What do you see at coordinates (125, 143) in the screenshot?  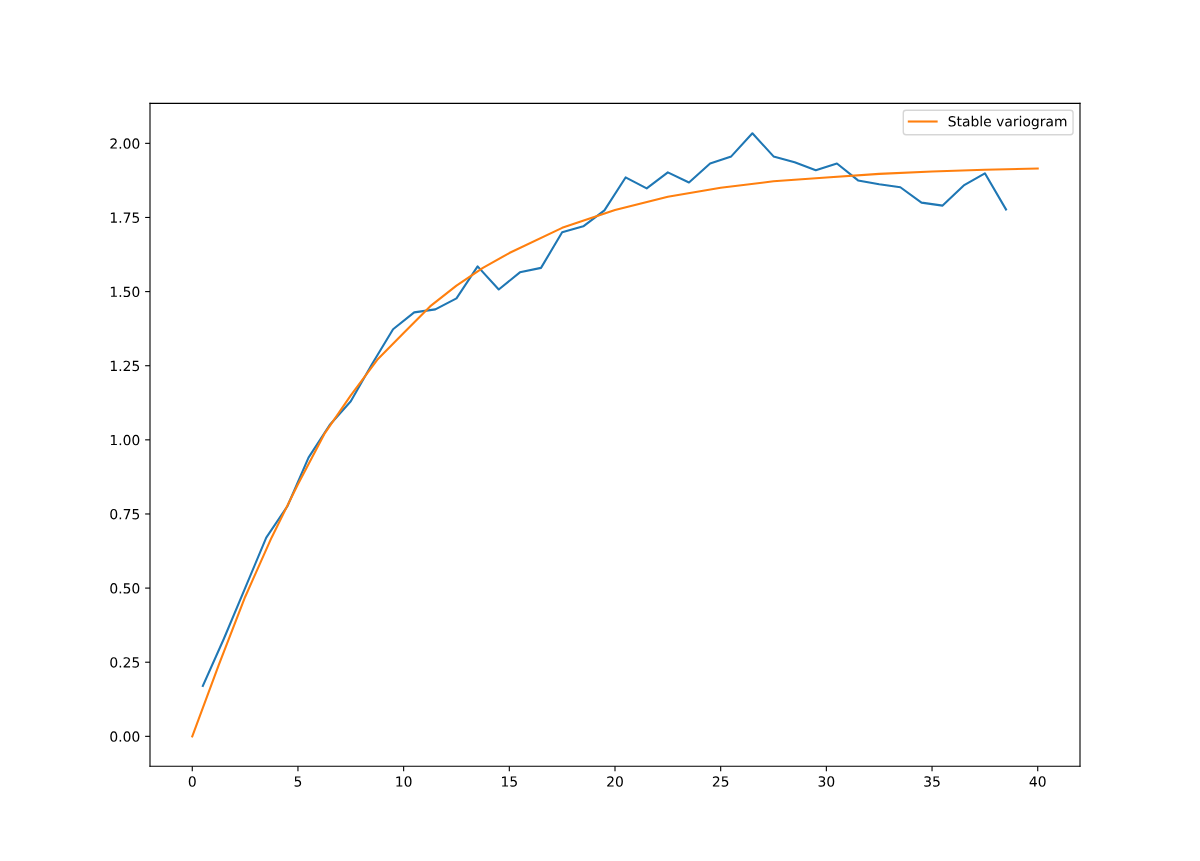 I see `y-tick-label: 2.00` at bounding box center [125, 143].